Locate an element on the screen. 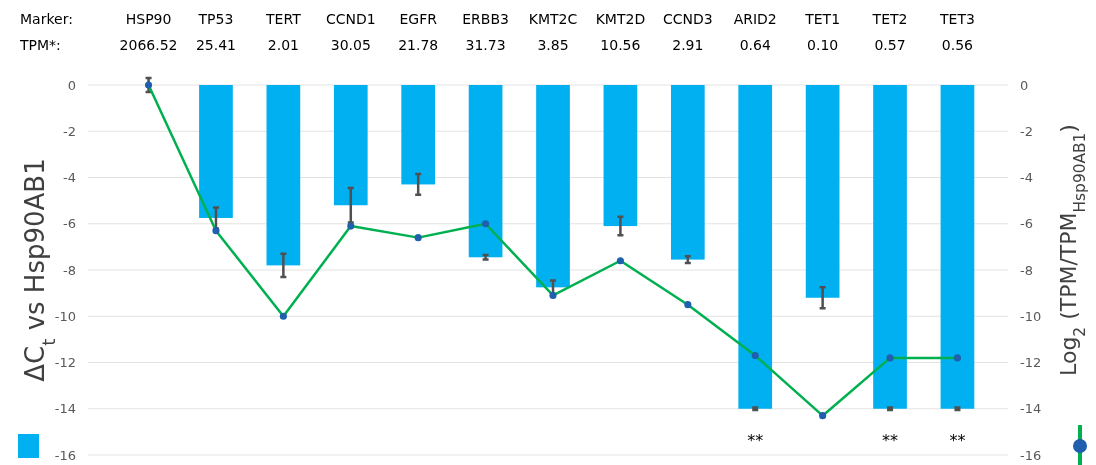 The height and width of the screenshot is (465, 1096). y-tick-label: -8 is located at coordinates (69, 270).